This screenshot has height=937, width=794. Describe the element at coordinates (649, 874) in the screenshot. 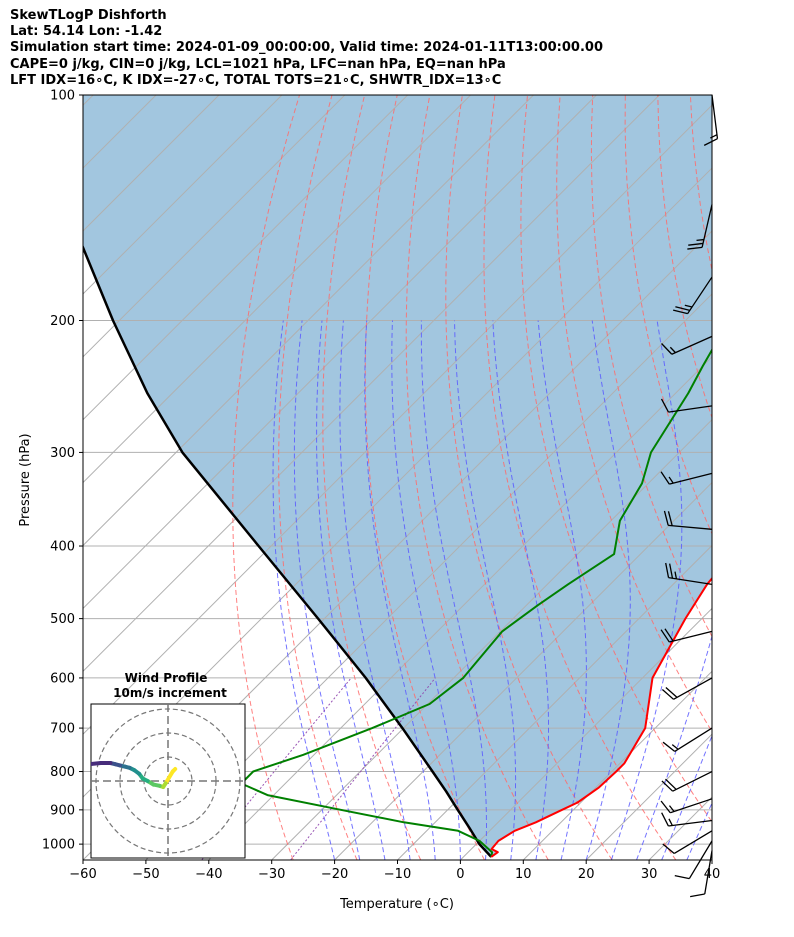

I see `x-tick-label: 30` at that location.